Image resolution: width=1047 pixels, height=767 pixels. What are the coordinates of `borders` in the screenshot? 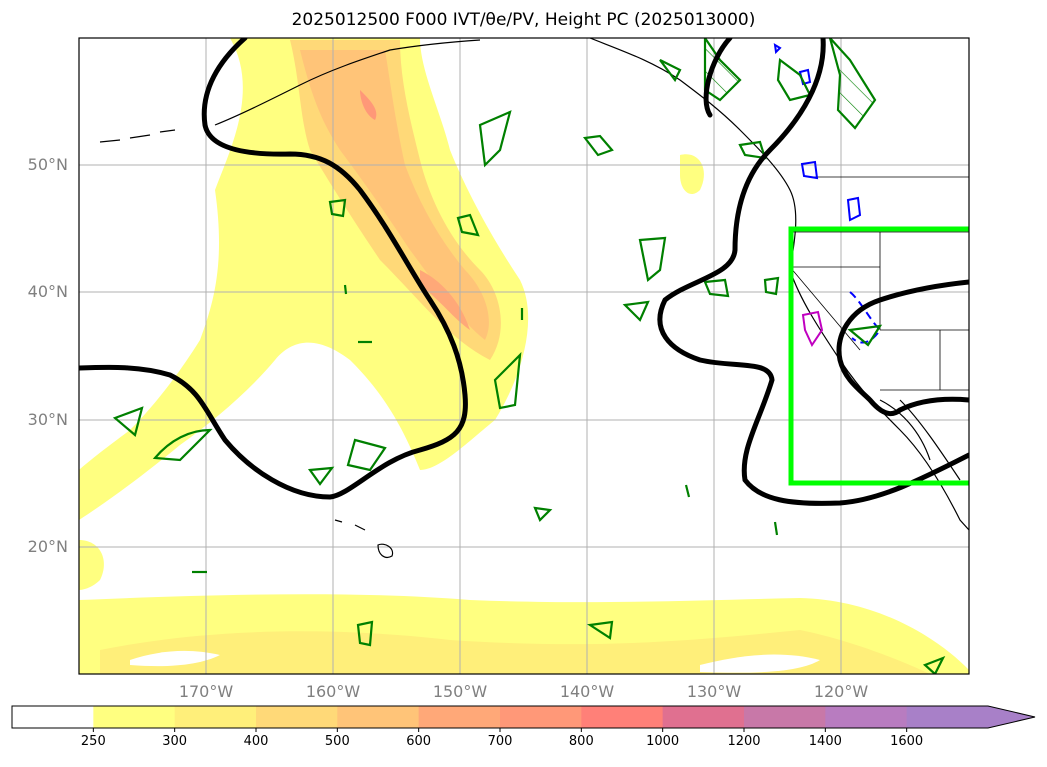 It's located at (879, 283).